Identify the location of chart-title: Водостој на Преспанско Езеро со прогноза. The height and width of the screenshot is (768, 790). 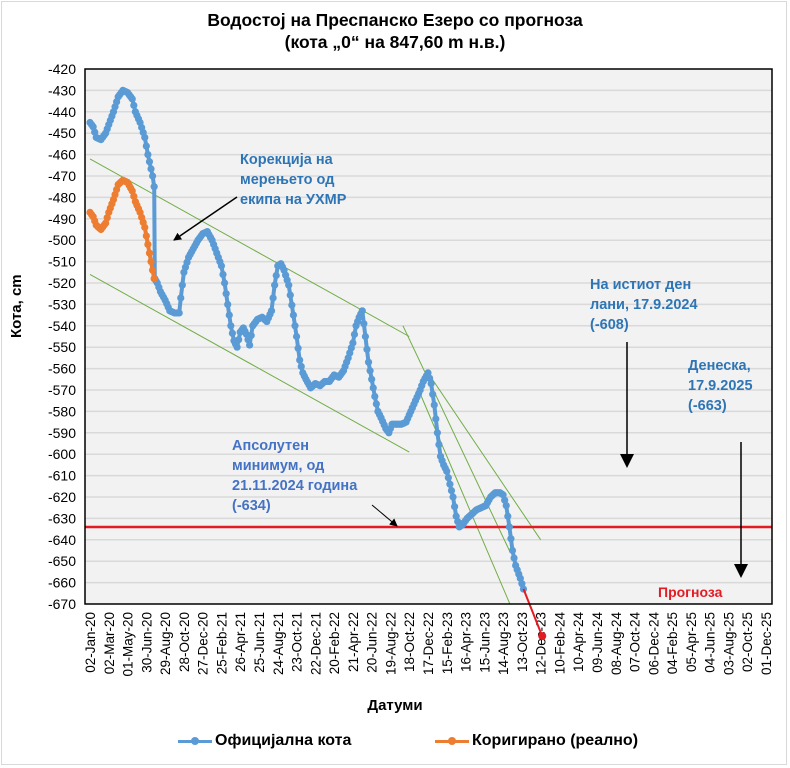
(395, 20).